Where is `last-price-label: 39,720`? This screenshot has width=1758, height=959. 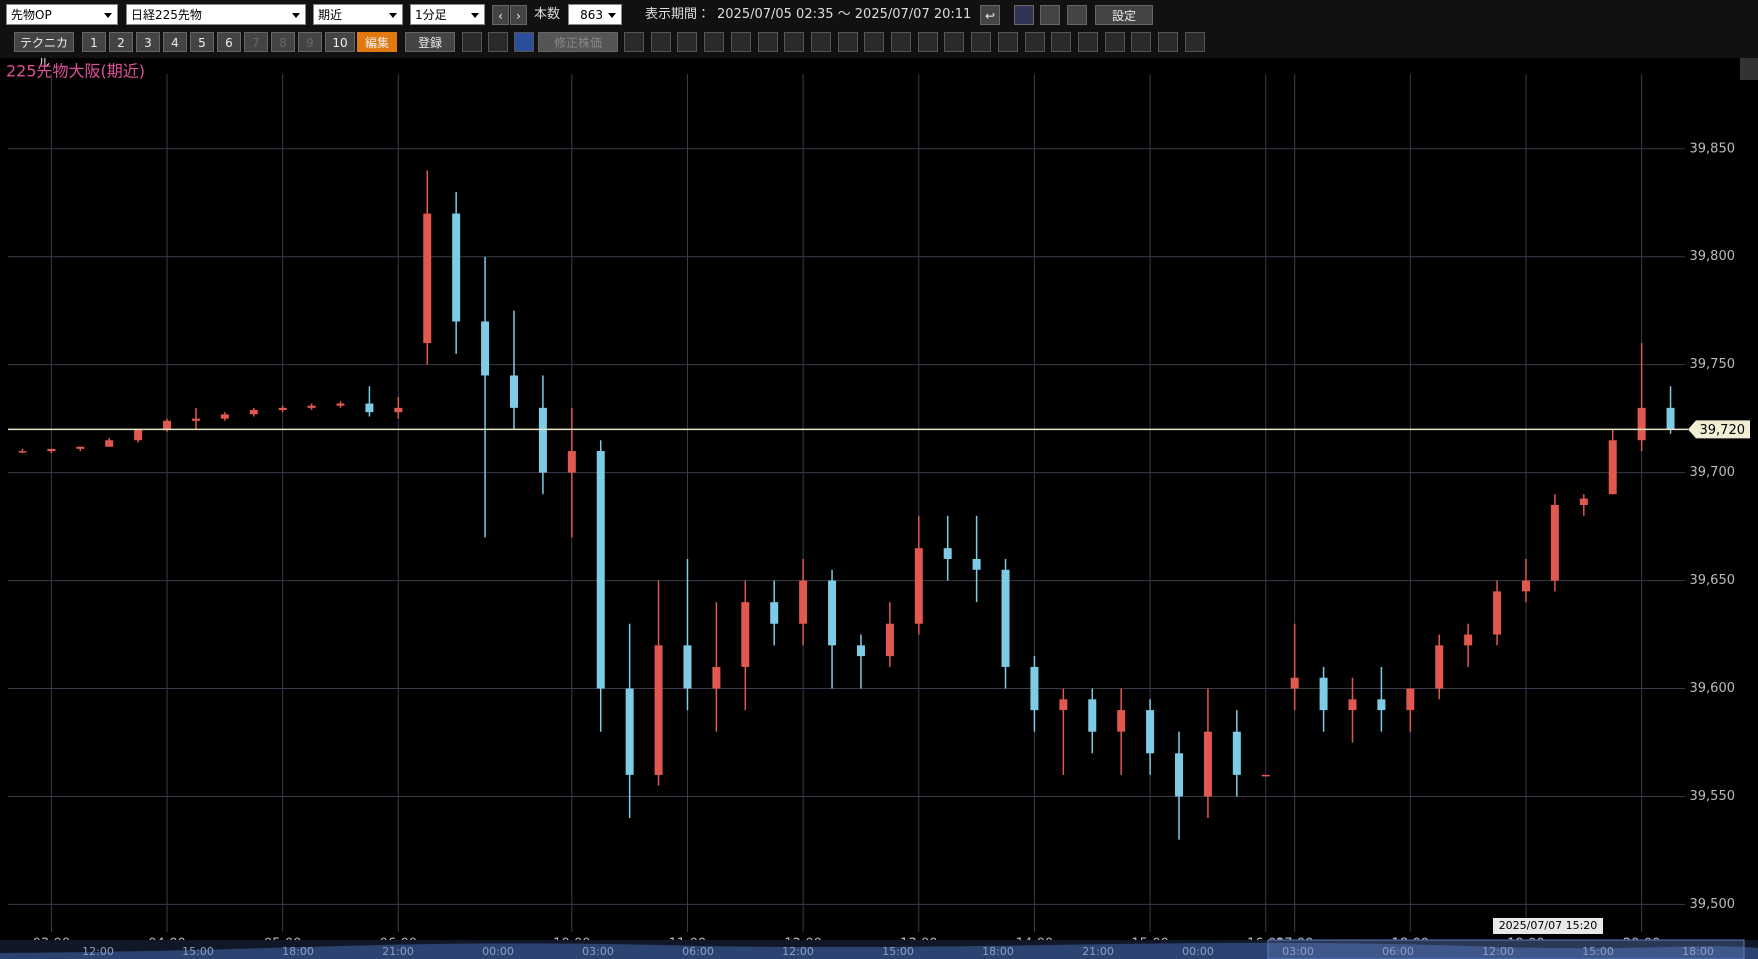
last-price-label: 39,720 is located at coordinates (1723, 430).